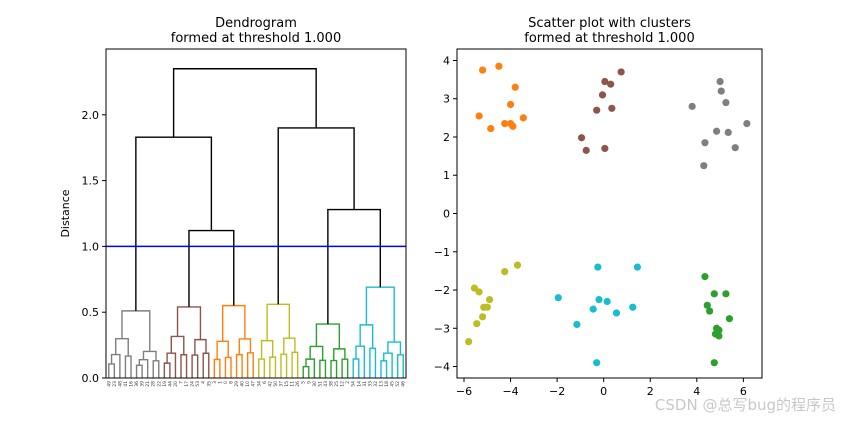  I want to click on dendrogram-title-line-1: Dendrogram, so click(256, 23).